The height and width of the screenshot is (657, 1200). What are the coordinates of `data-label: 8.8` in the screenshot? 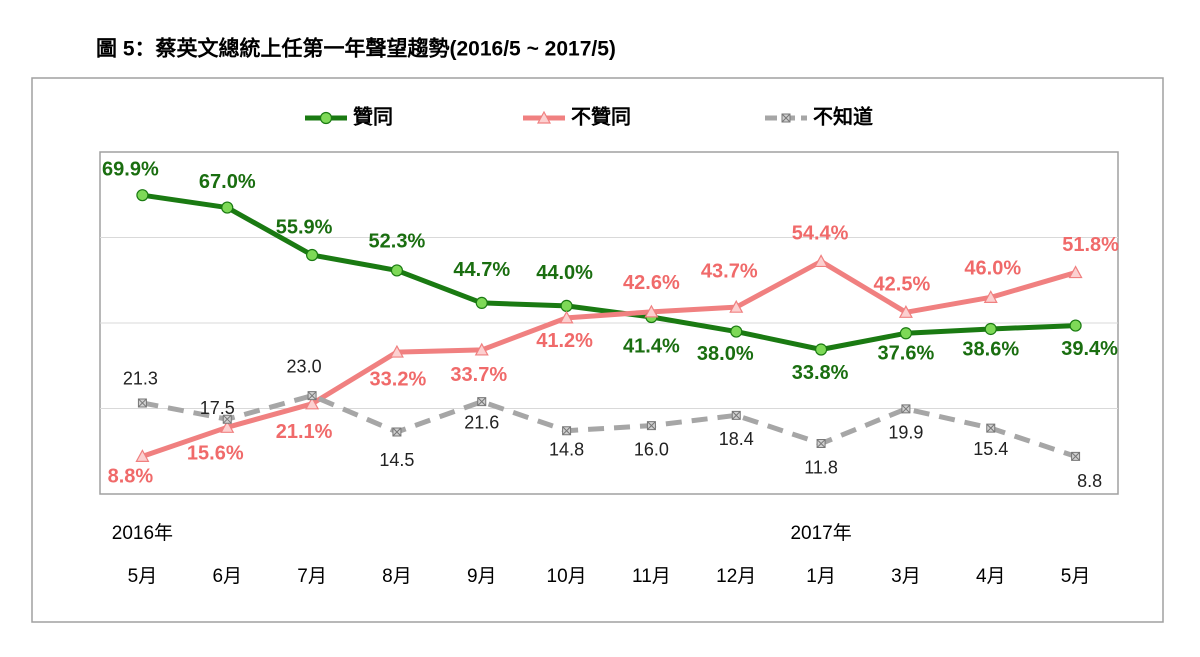 It's located at (1089, 481).